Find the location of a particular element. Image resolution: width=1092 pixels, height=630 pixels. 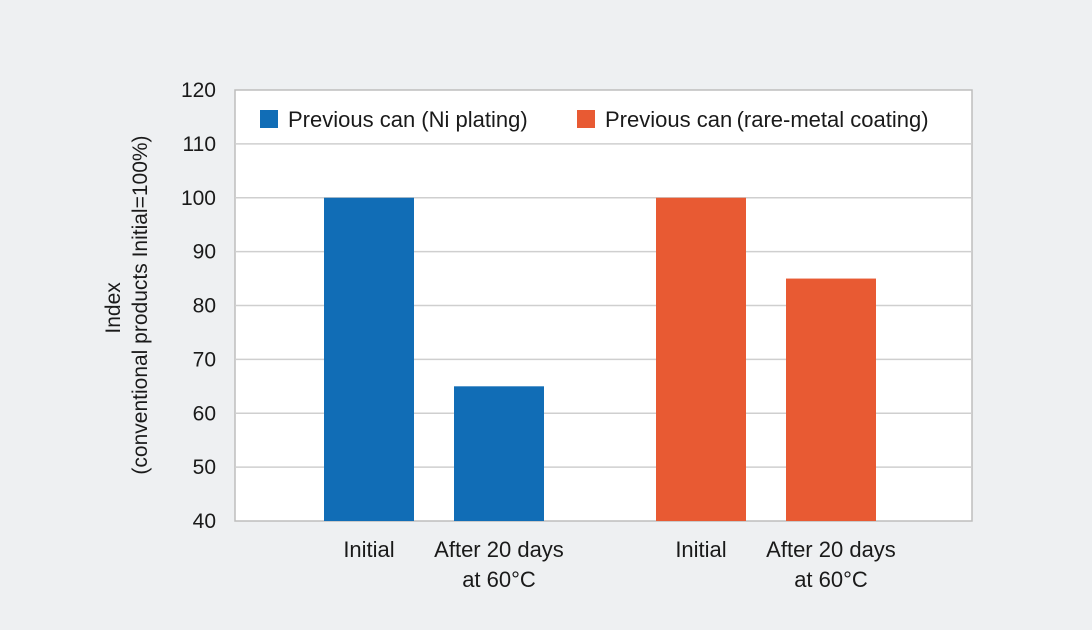

y-axis-title-line-1: Index is located at coordinates (113, 308).